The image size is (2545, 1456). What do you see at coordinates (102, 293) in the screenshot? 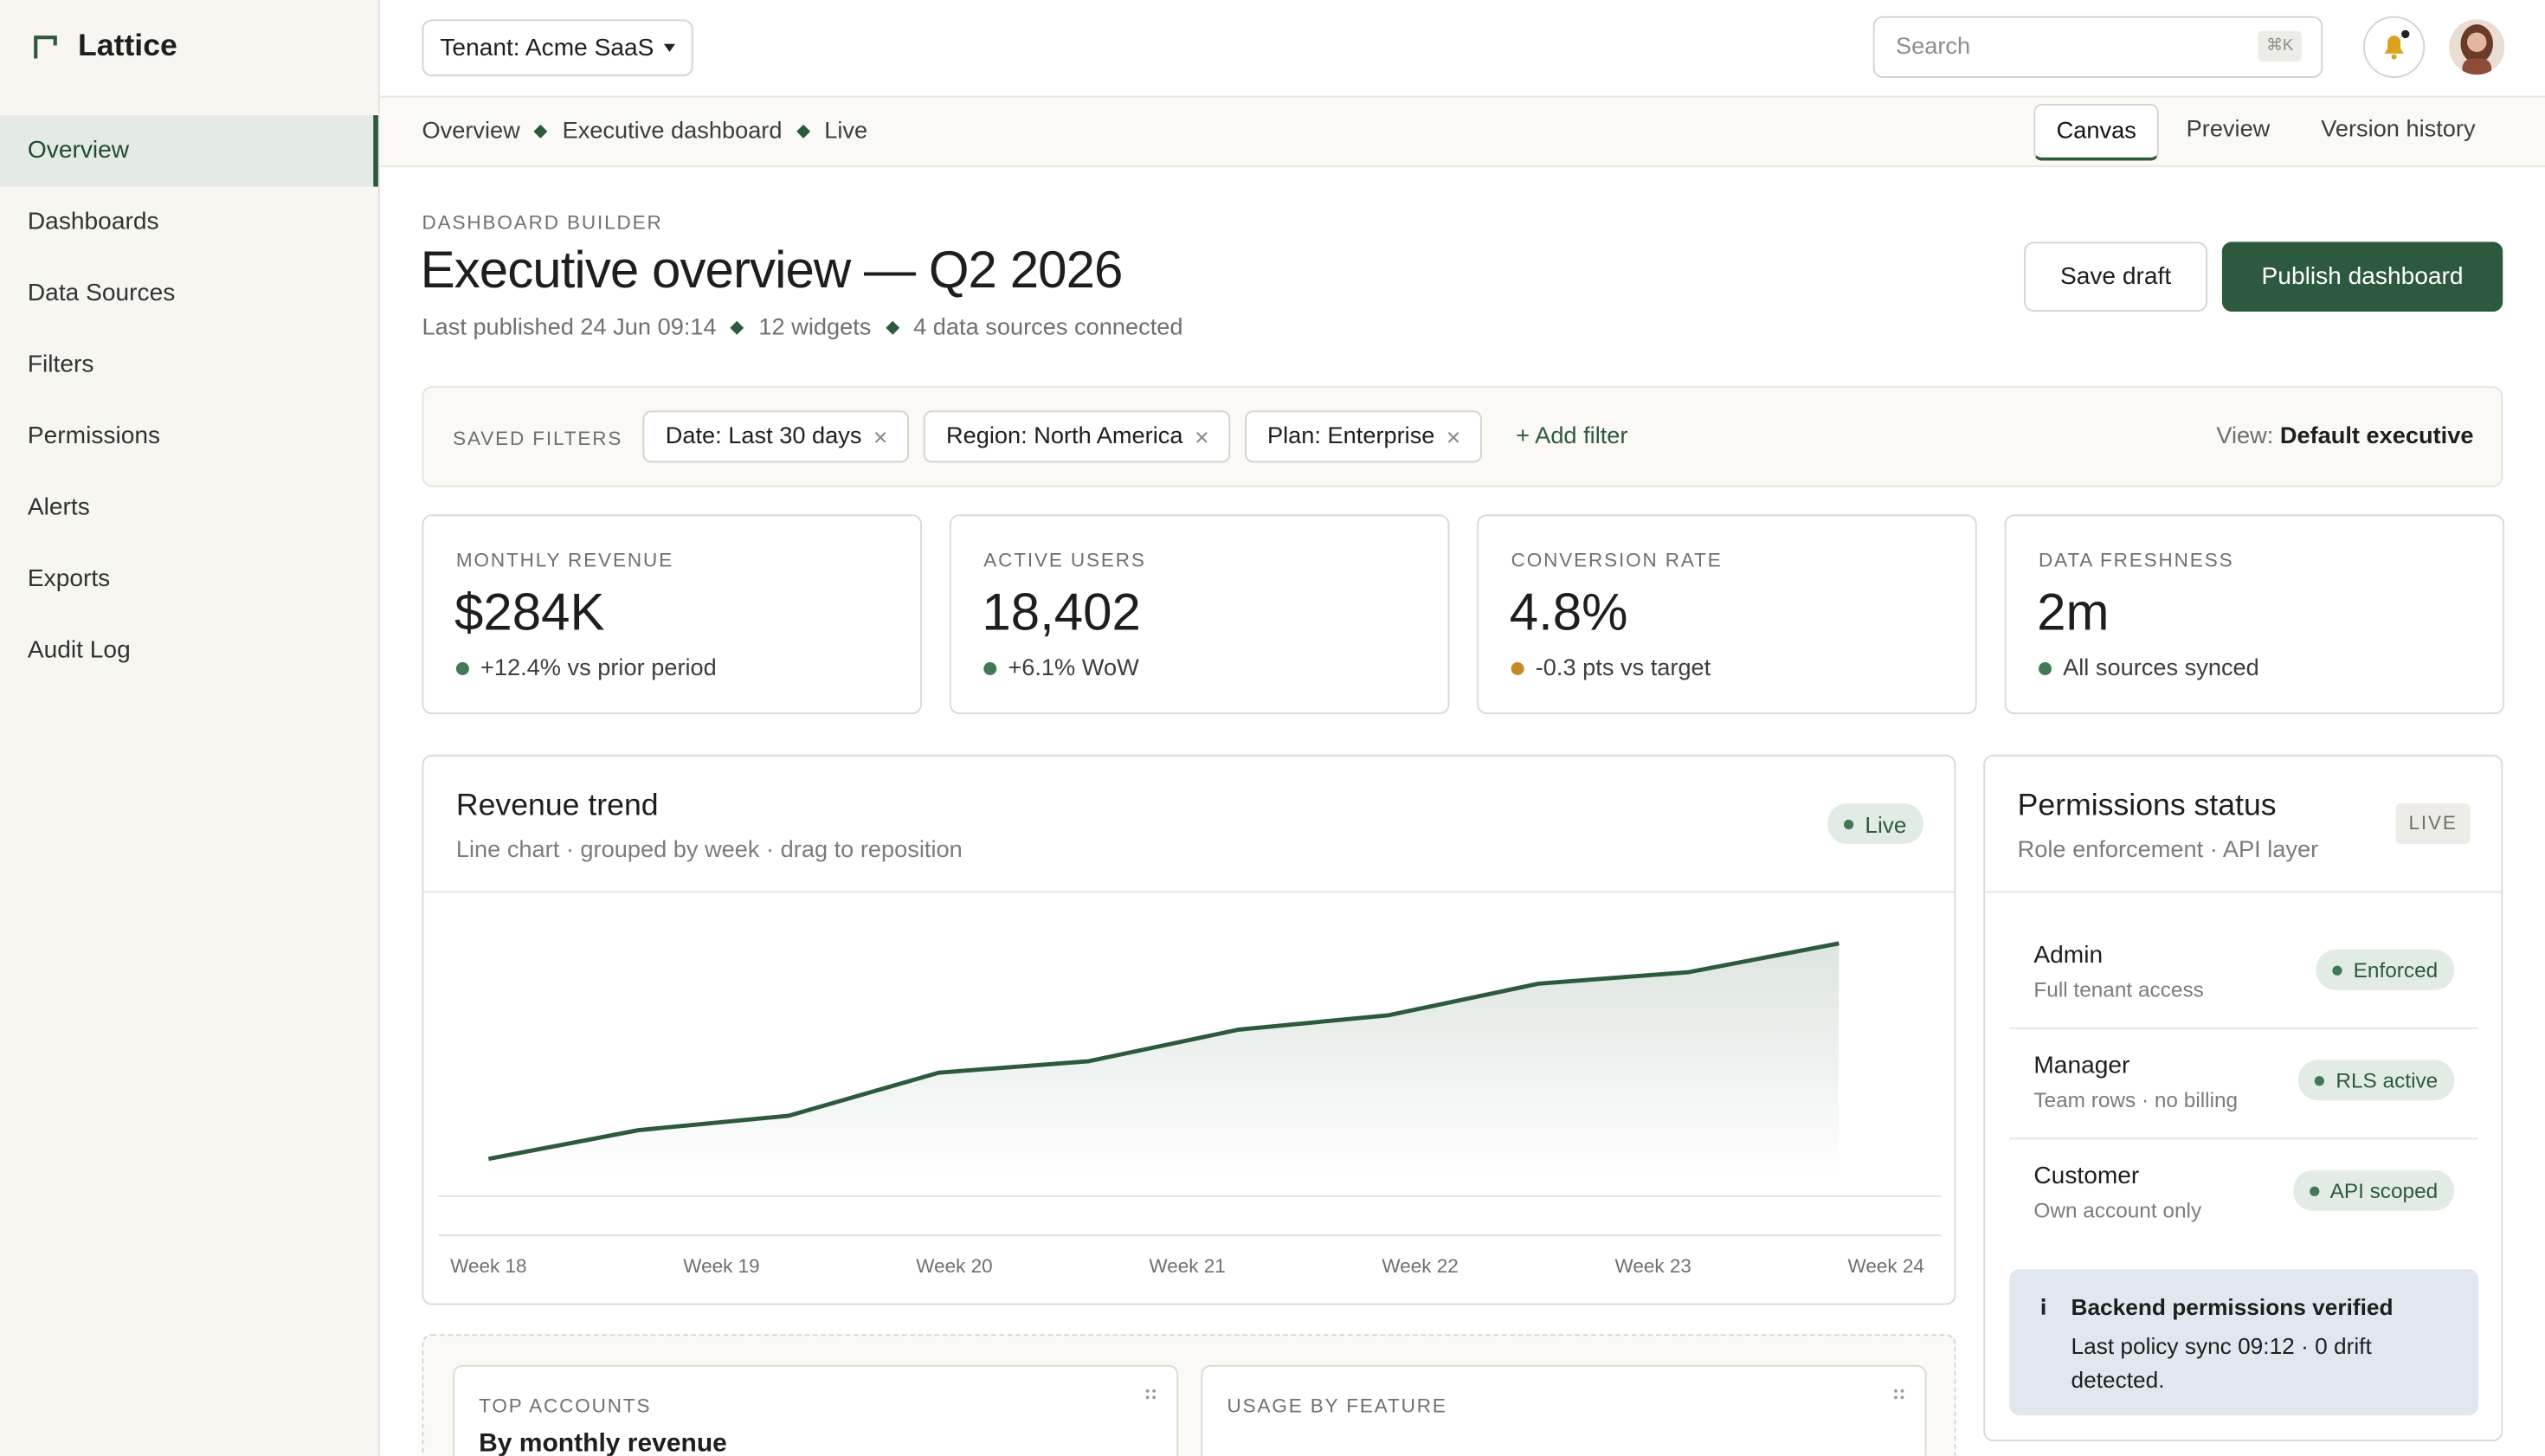
I see `nav-item: Data Sources` at bounding box center [102, 293].